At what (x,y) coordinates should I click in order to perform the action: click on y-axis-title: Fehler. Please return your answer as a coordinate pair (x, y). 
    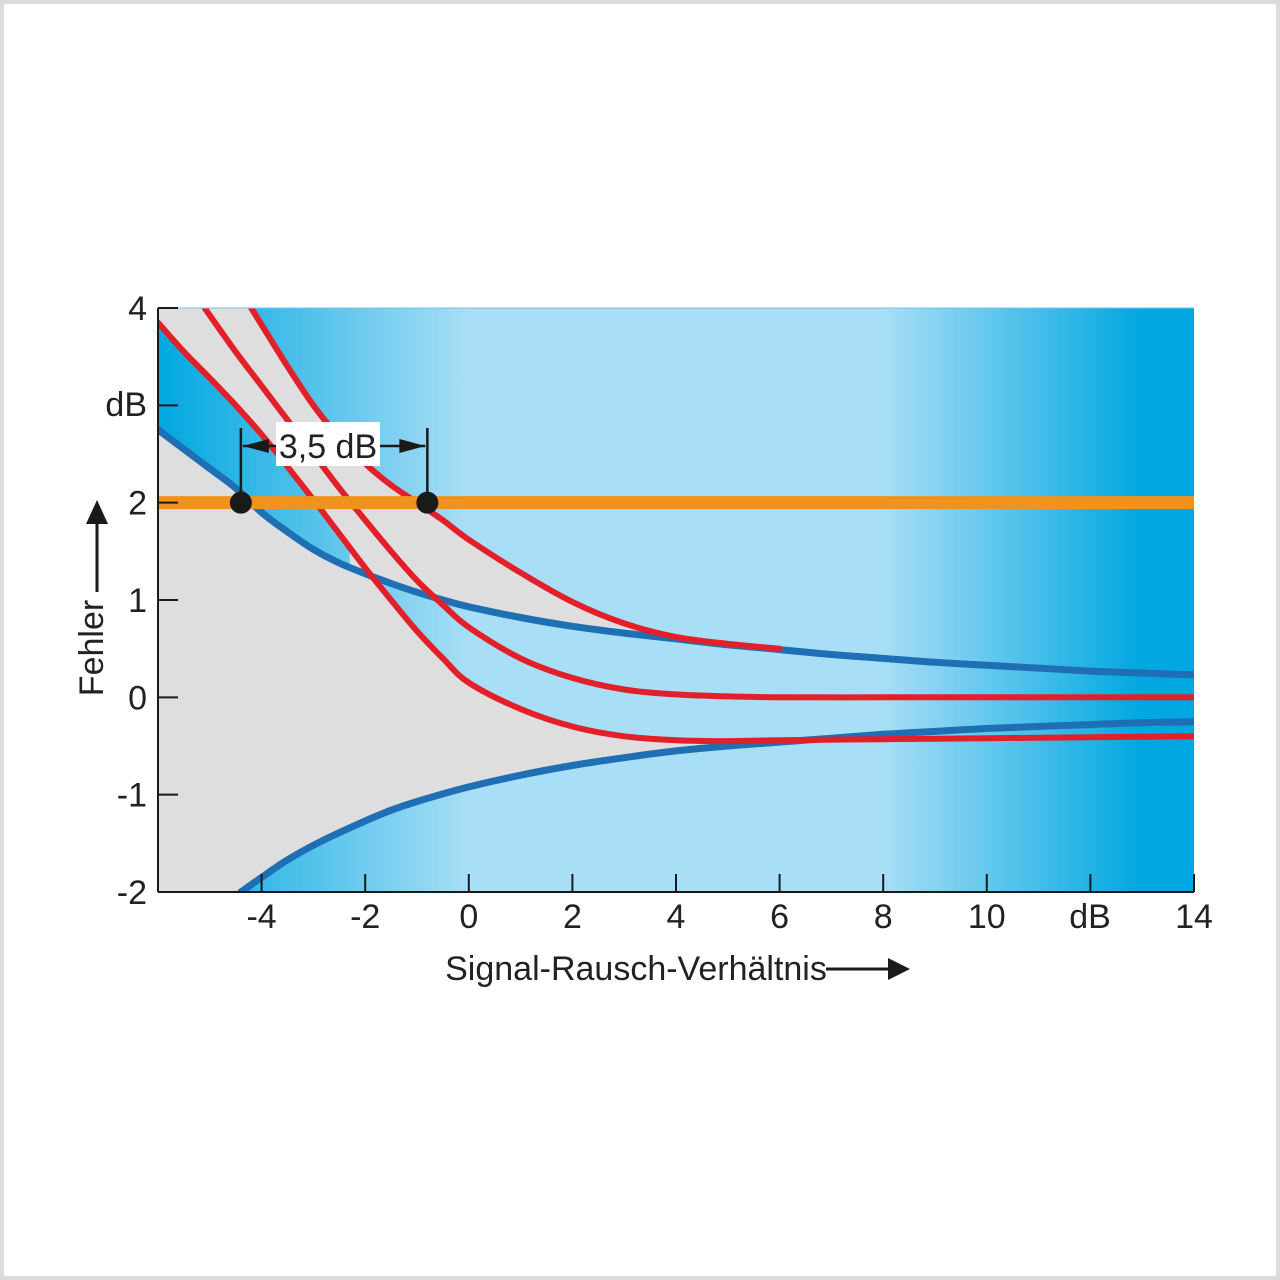
    Looking at the image, I should click on (92, 648).